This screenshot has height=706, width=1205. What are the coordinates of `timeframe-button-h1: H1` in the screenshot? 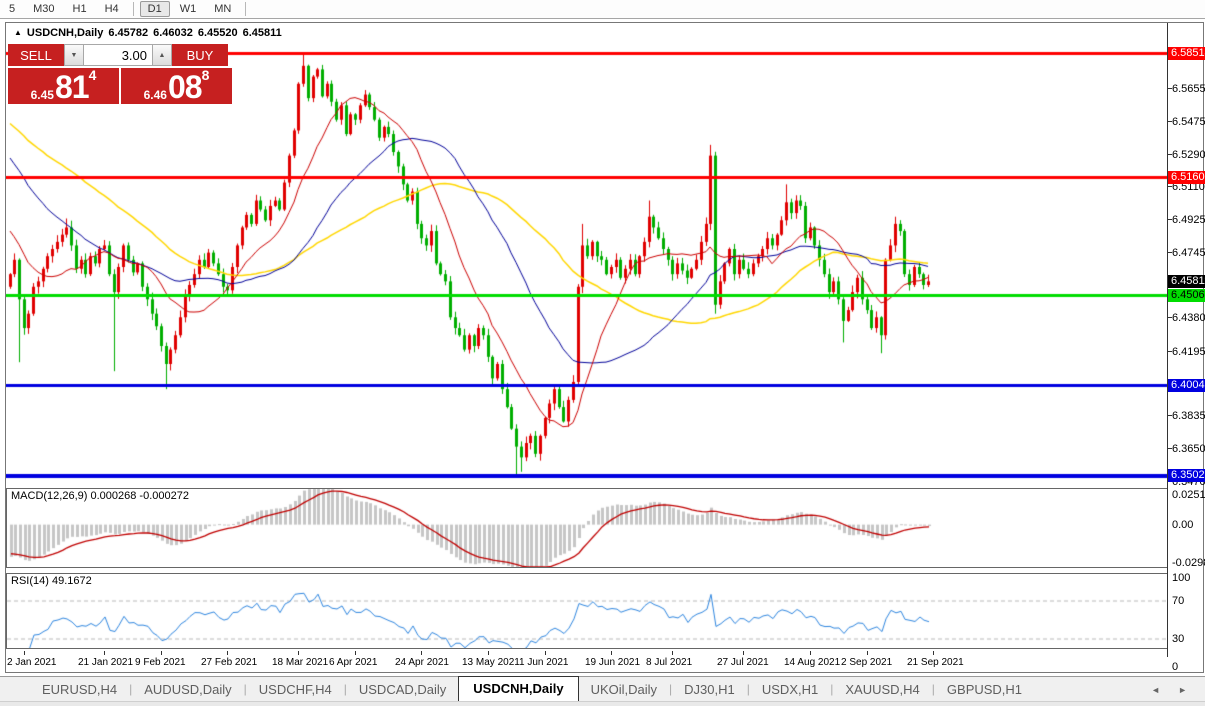 It's located at (79, 9).